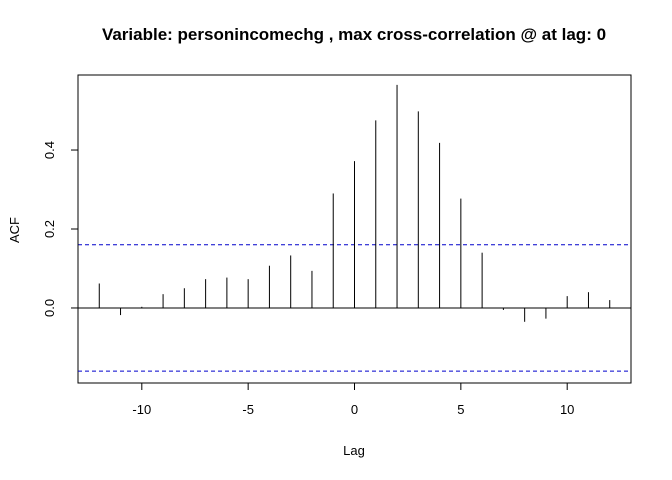 This screenshot has width=672, height=480. I want to click on y-axis: 0.0 0.2 0.4, so click(60, 229).